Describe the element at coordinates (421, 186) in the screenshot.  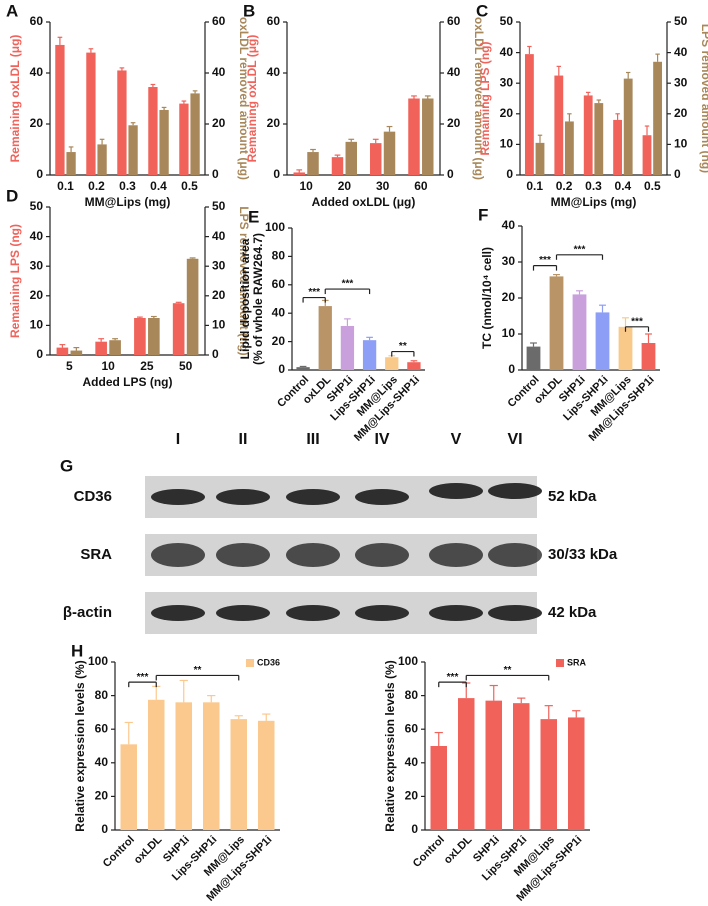
I see `x-tick-label: 60` at that location.